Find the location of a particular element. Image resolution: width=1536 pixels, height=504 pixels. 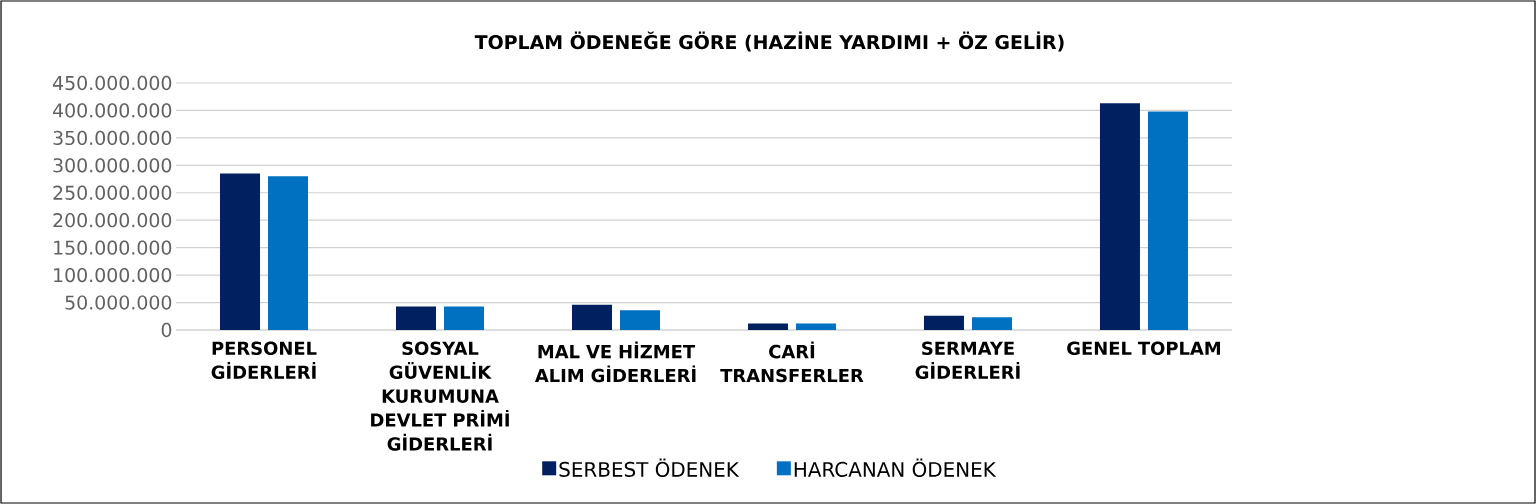

legend-label: HARCANAN ÖDENEK is located at coordinates (895, 467).